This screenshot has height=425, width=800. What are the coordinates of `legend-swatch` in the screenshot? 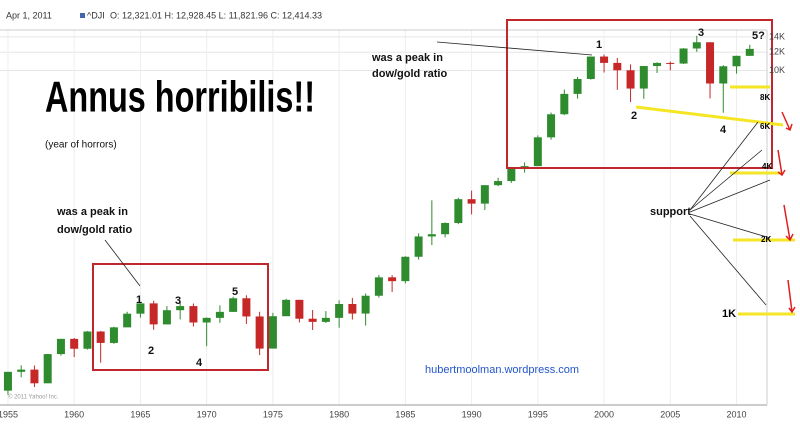 It's located at (82, 15).